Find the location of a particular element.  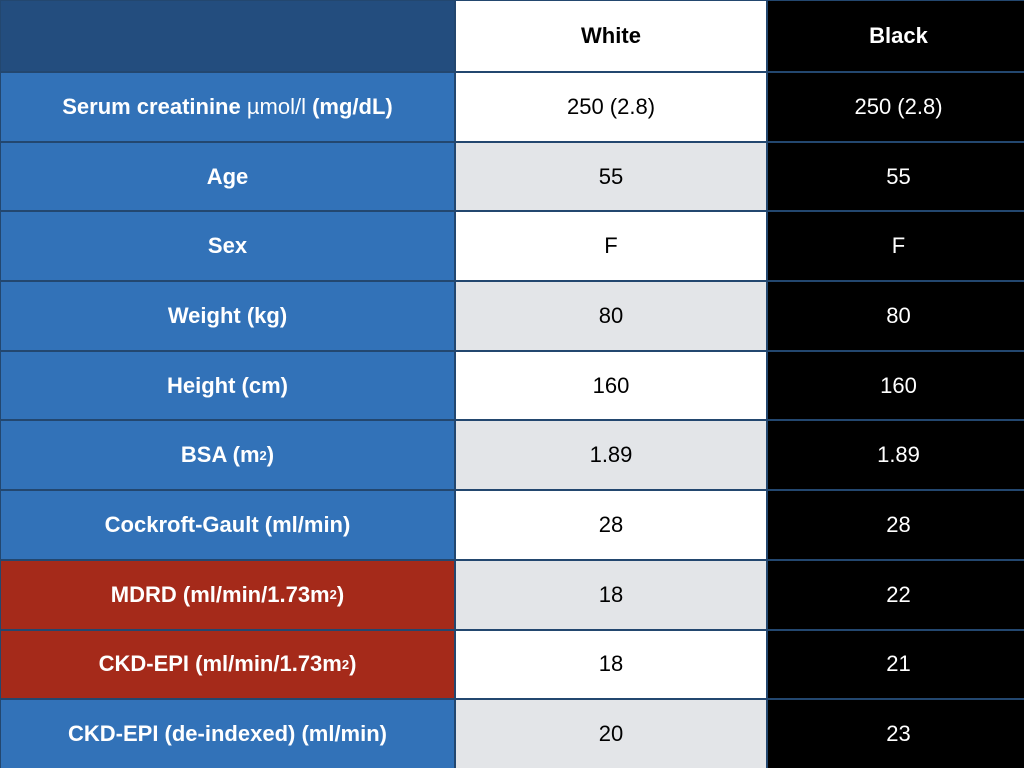

table-cell-white-serum-creatinine: 250 (2.8) is located at coordinates (611, 107).